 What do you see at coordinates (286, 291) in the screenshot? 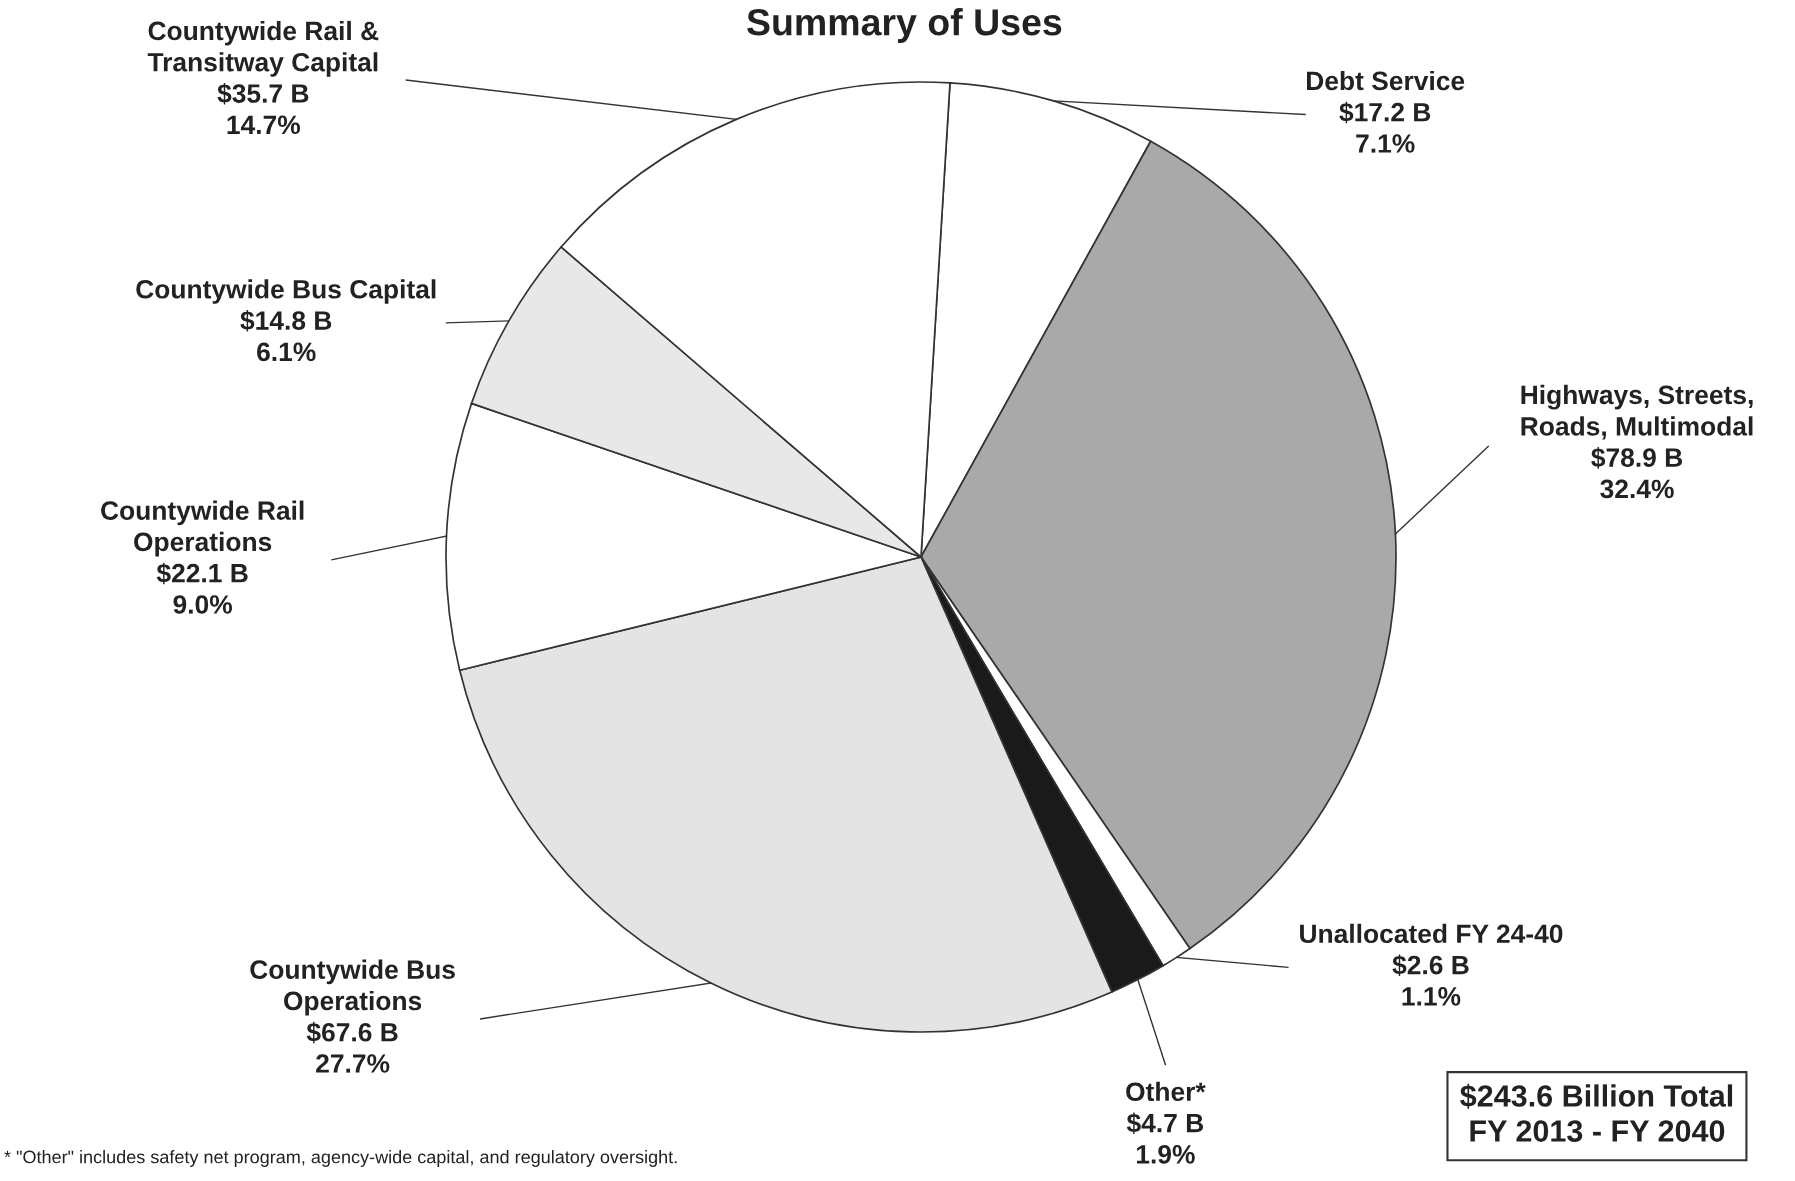
I see `slice-label: Countywide Bus Capital` at bounding box center [286, 291].